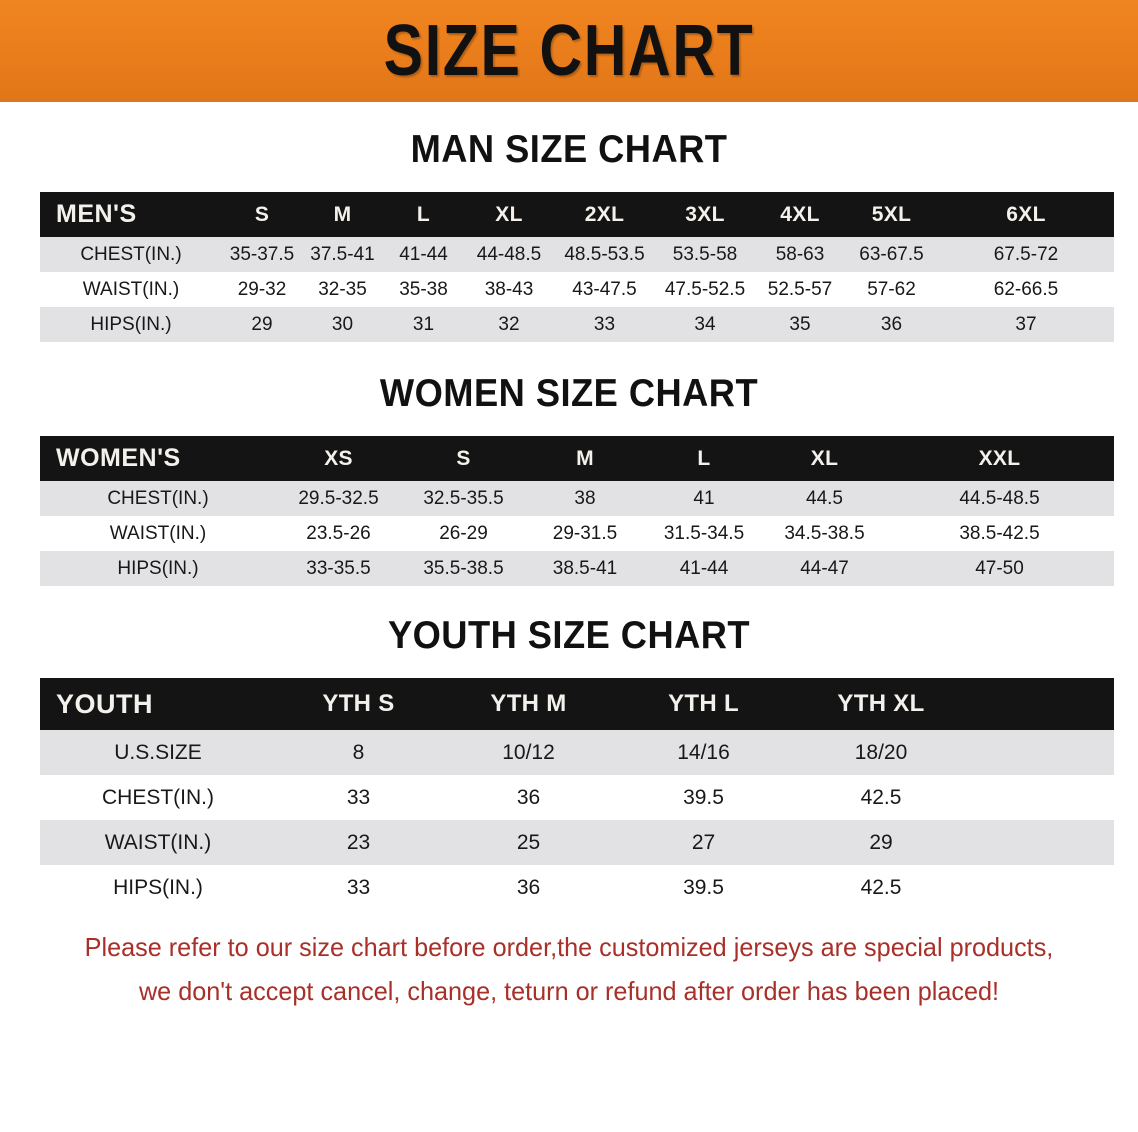 This screenshot has height=1132, width=1138. What do you see at coordinates (585, 458) in the screenshot?
I see `women-col-header-m: M` at bounding box center [585, 458].